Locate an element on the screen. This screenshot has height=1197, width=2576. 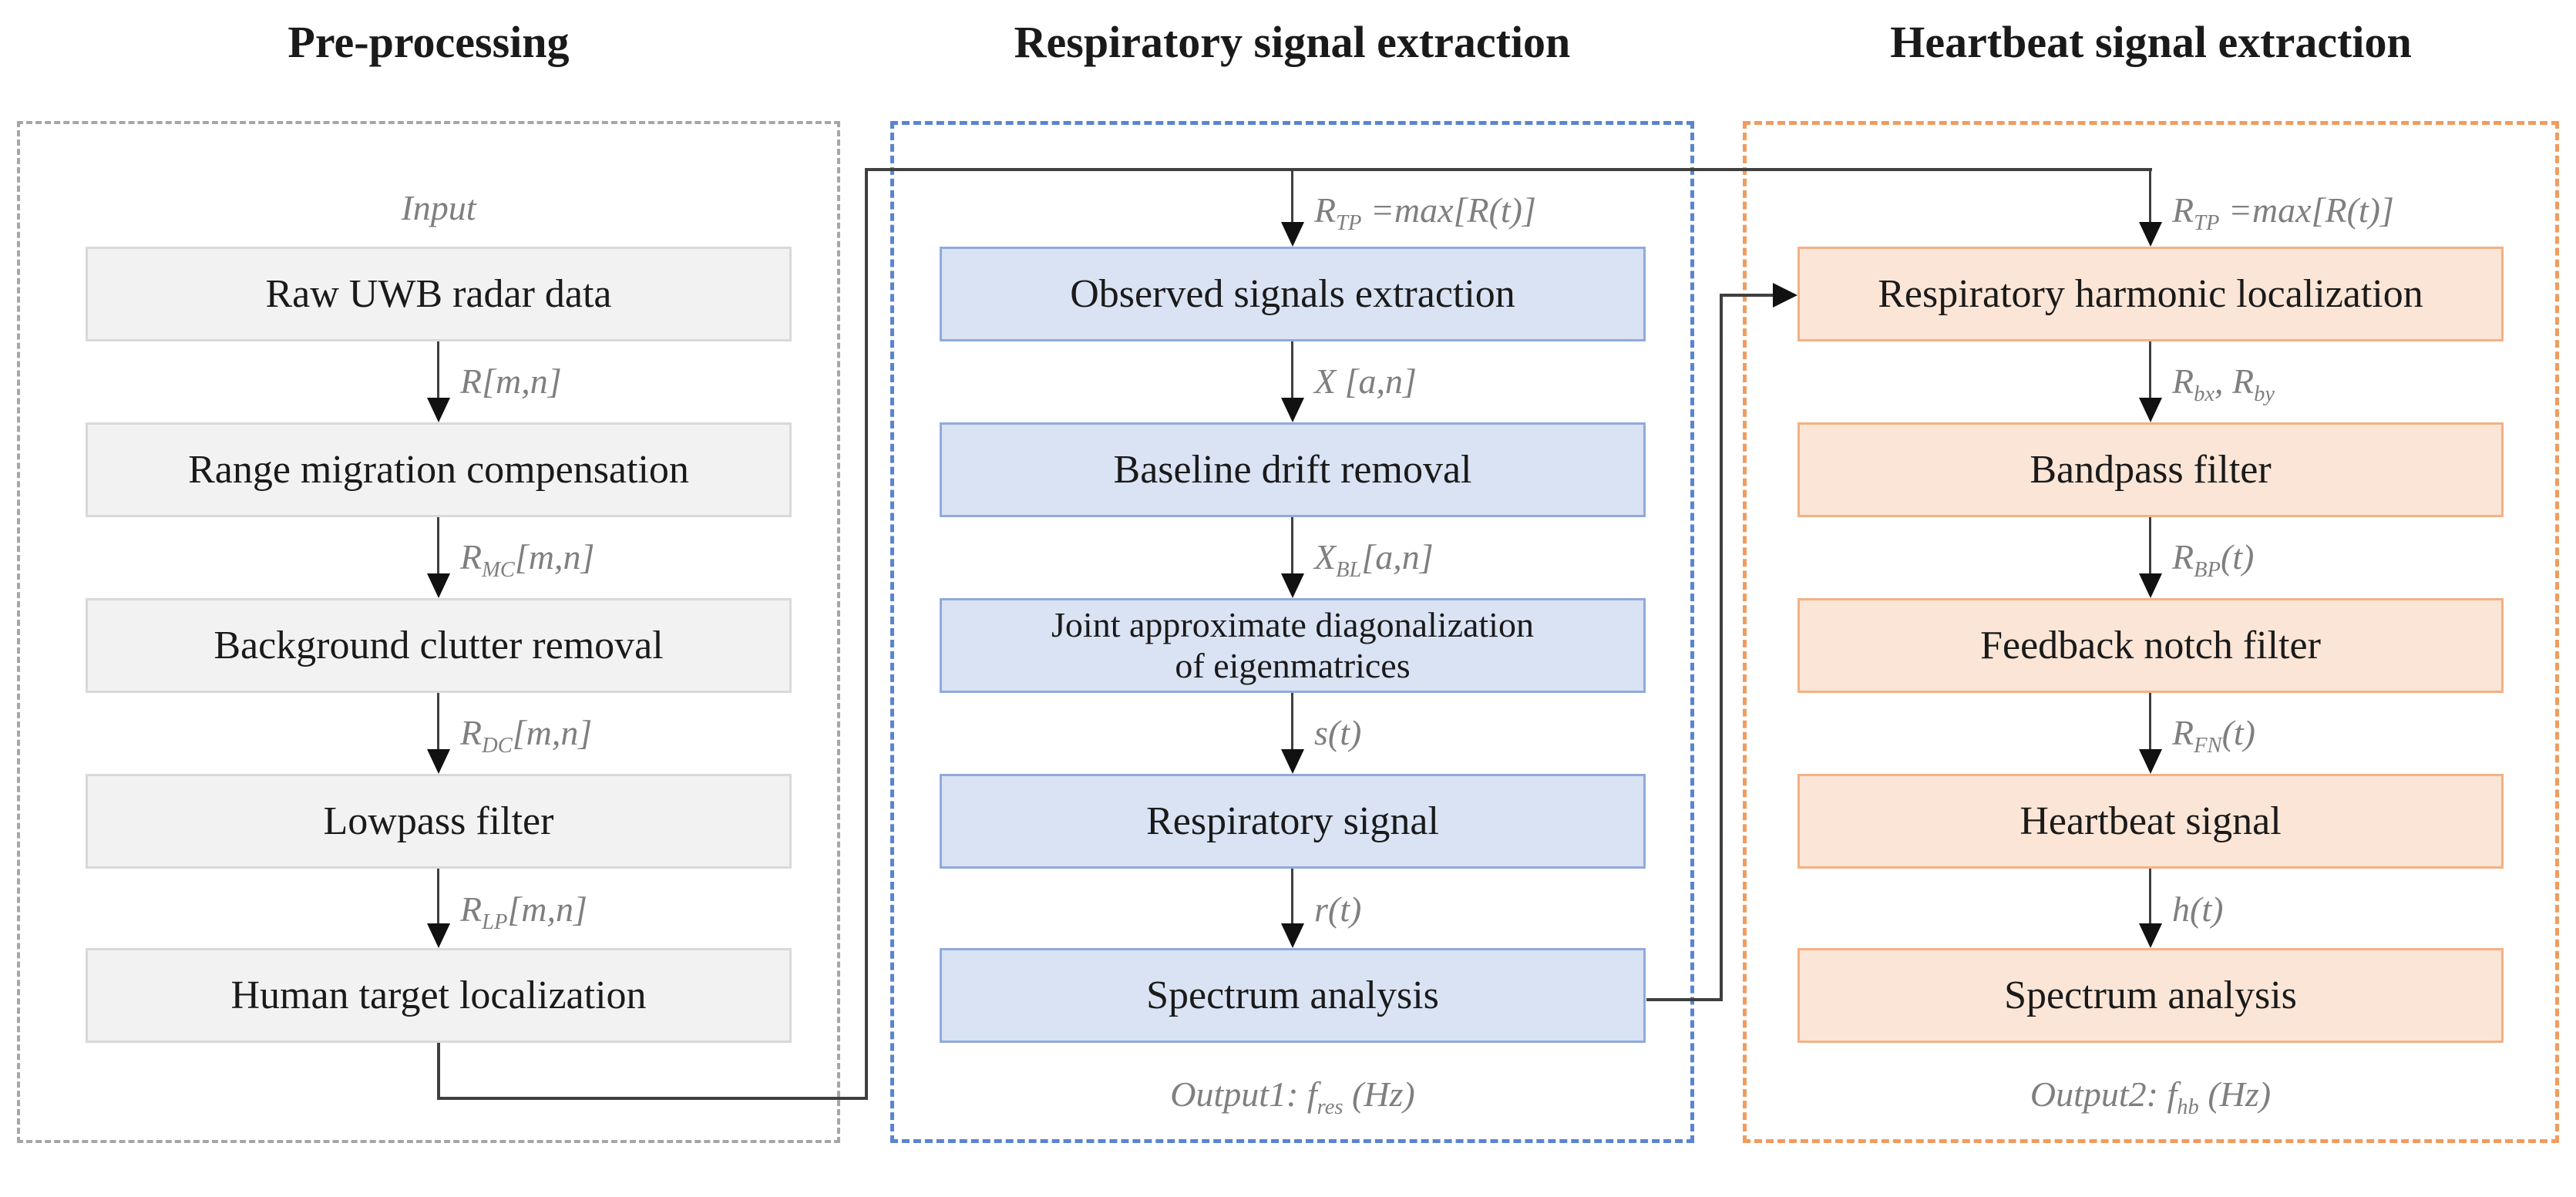
arrowhead-col1-gap3 is located at coordinates (438, 761).